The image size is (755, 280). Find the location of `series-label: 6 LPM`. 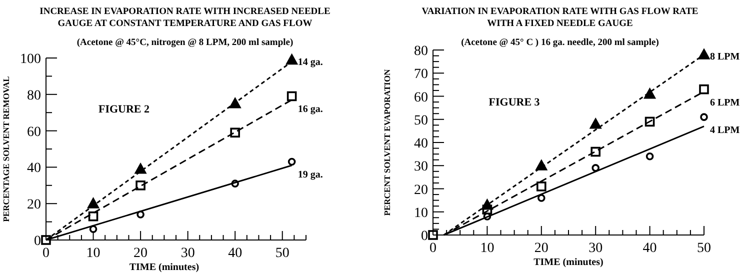

series-label: 6 LPM is located at coordinates (725, 102).